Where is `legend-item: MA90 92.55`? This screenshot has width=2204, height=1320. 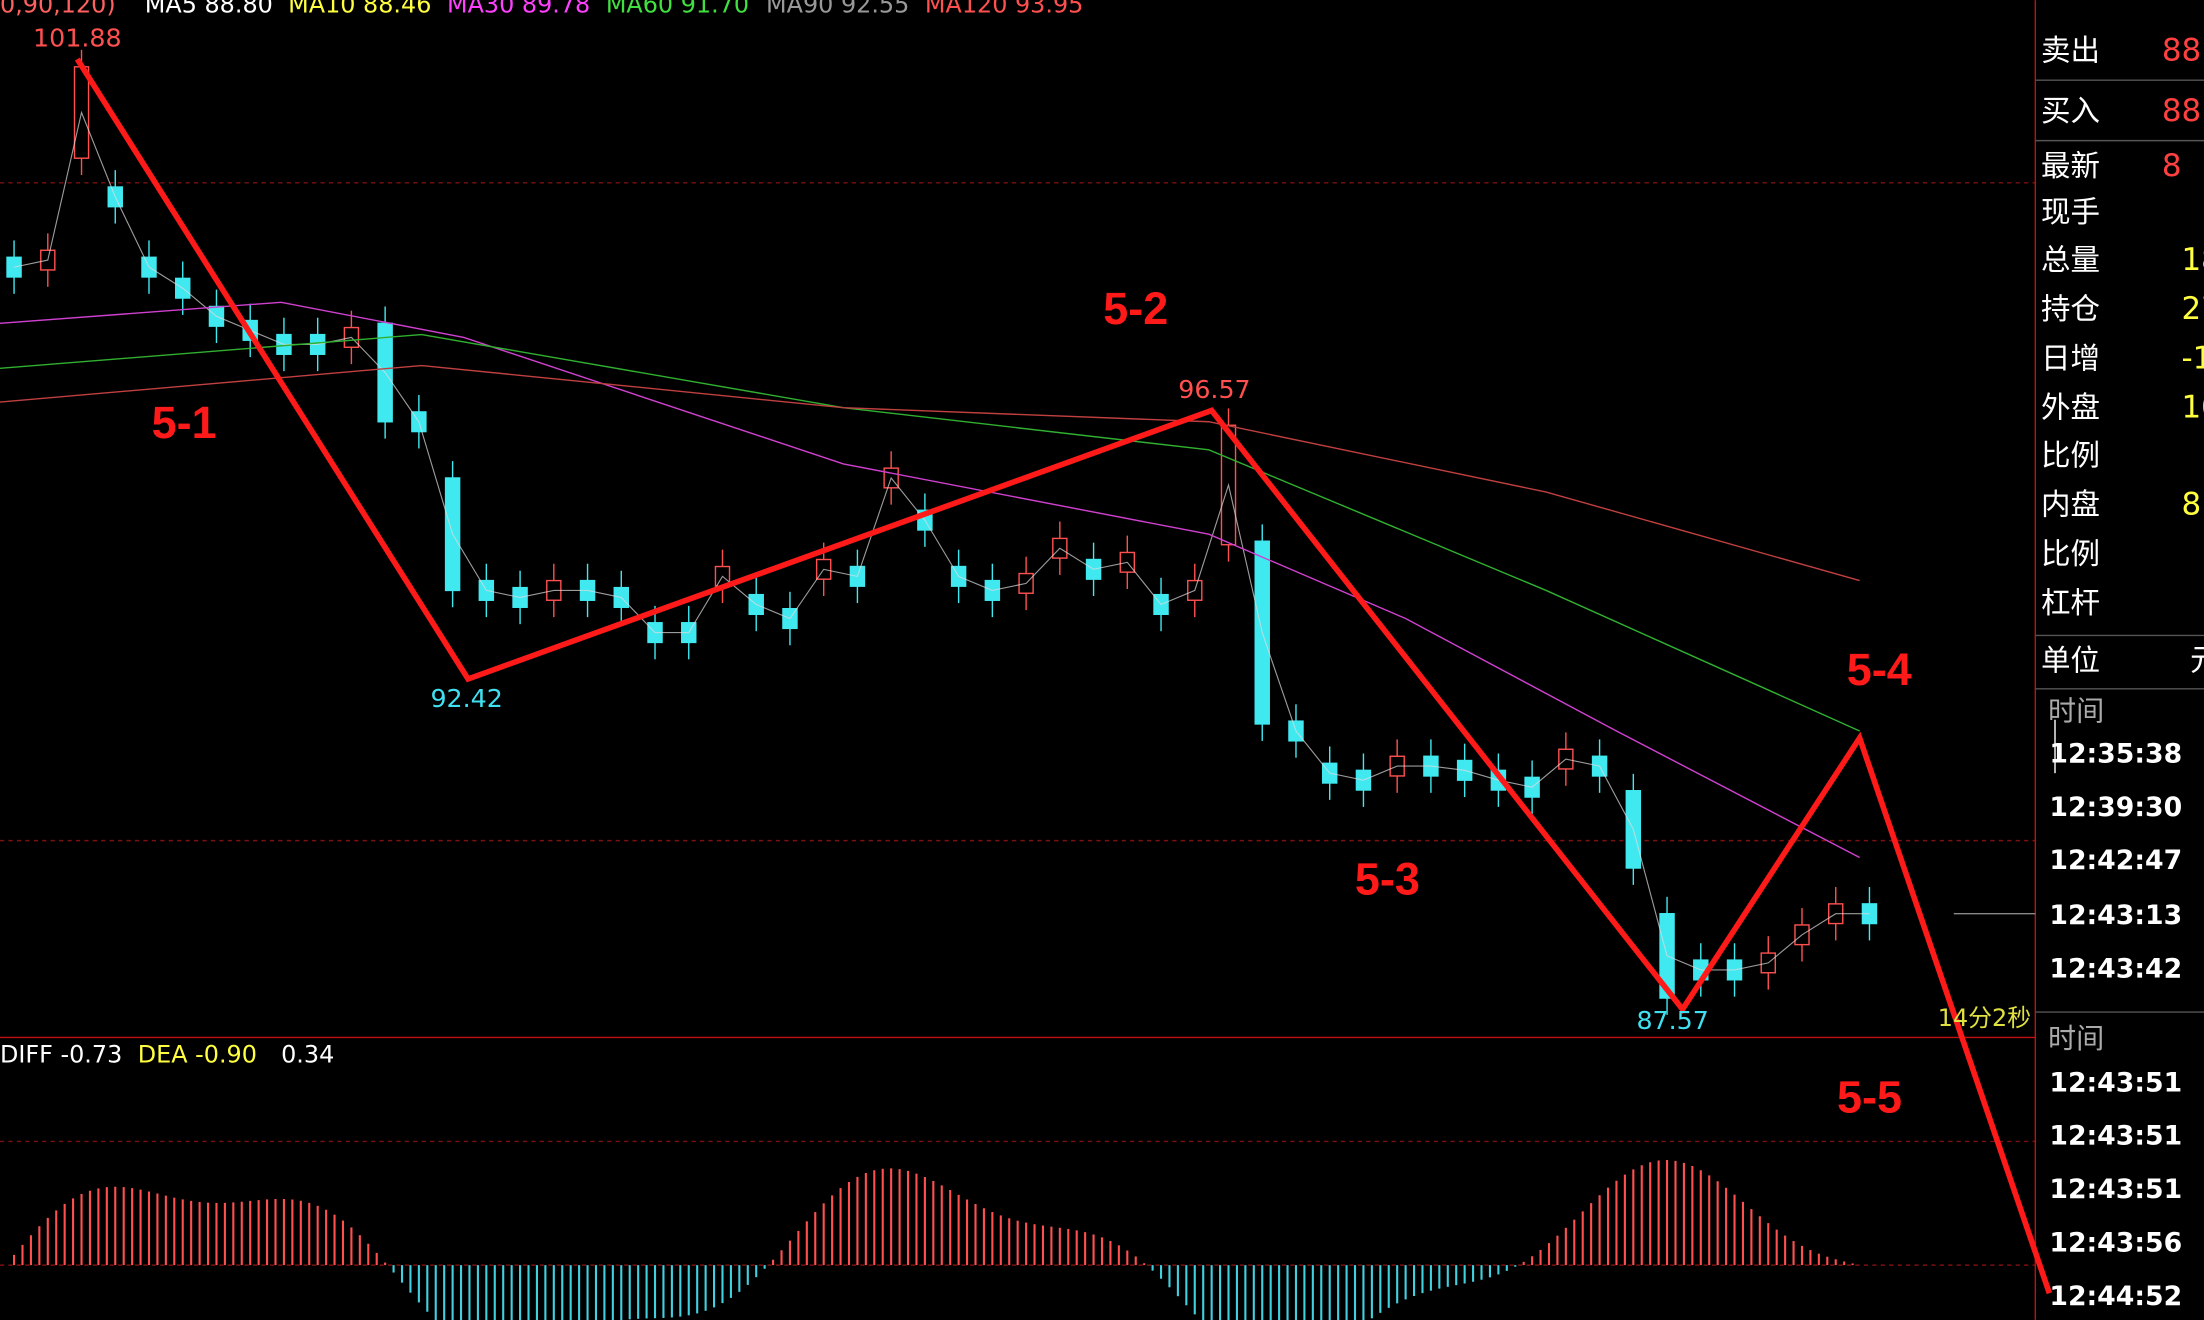 legend-item: MA90 92.55 is located at coordinates (837, 9).